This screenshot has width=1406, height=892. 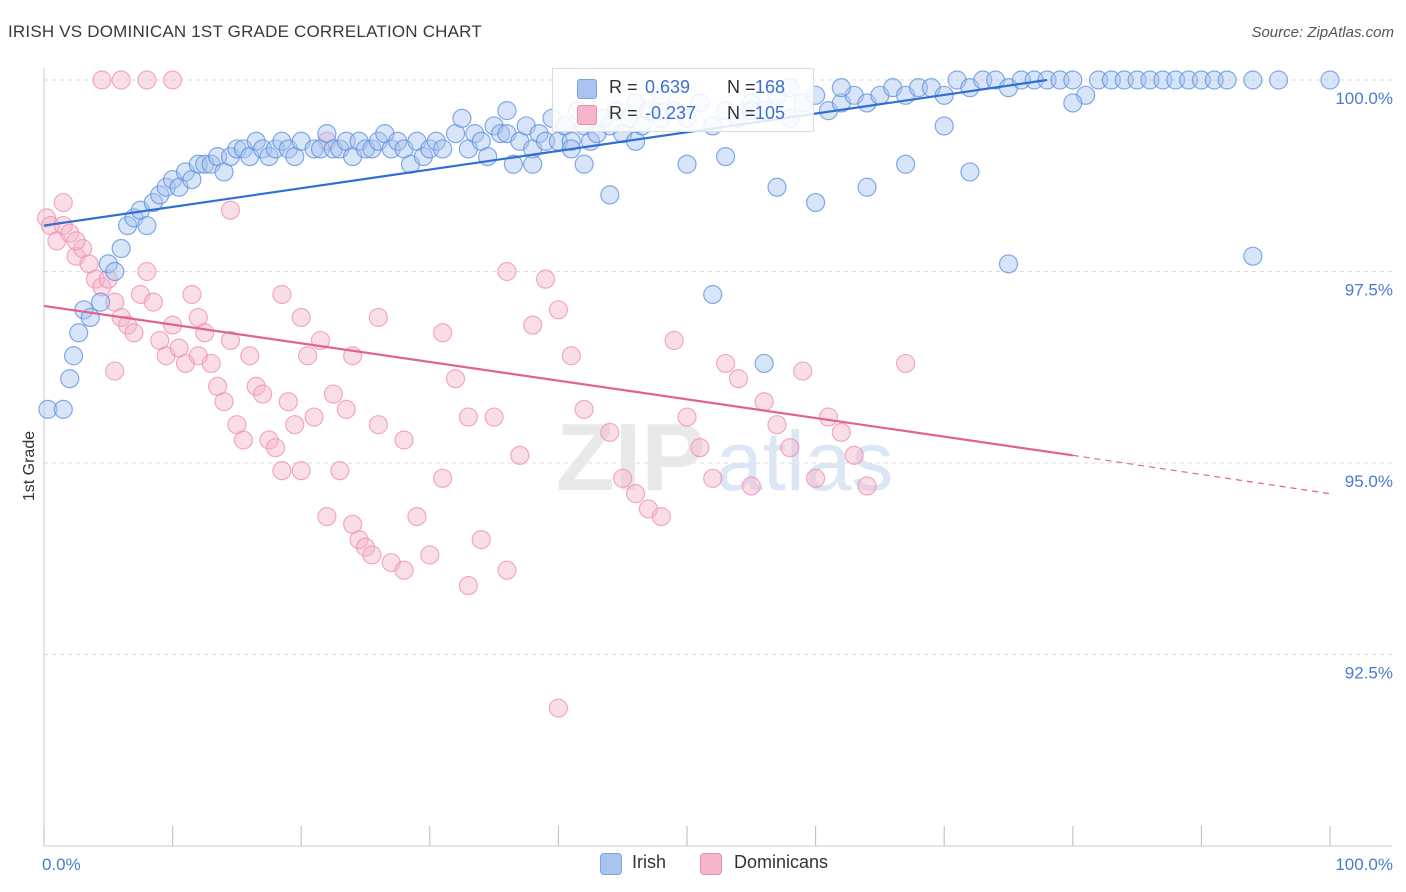 What do you see at coordinates (61, 864) in the screenshot?
I see `x-tick-label-min: 0.0%` at bounding box center [61, 864].